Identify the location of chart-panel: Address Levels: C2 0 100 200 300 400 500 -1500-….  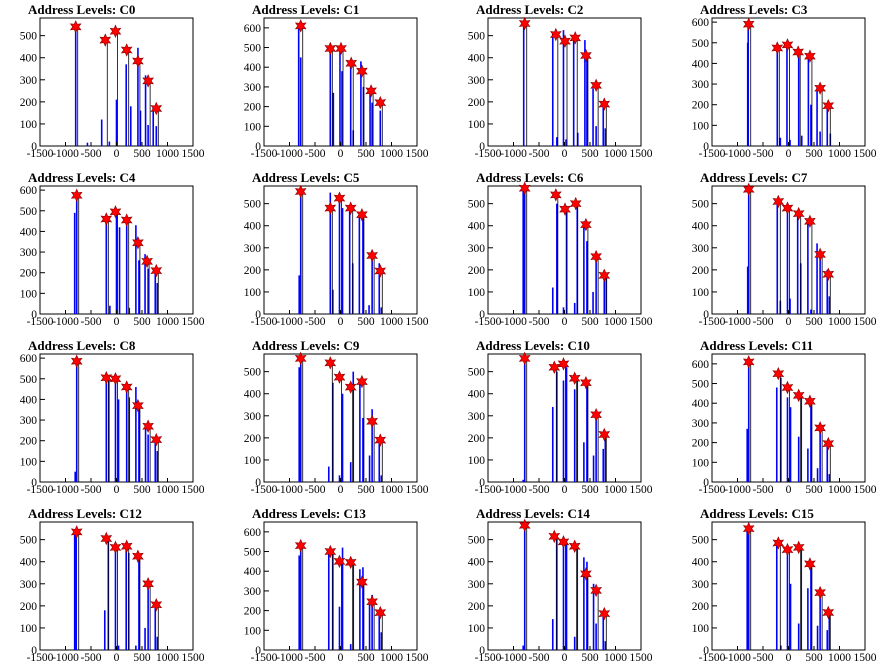
(560, 84).